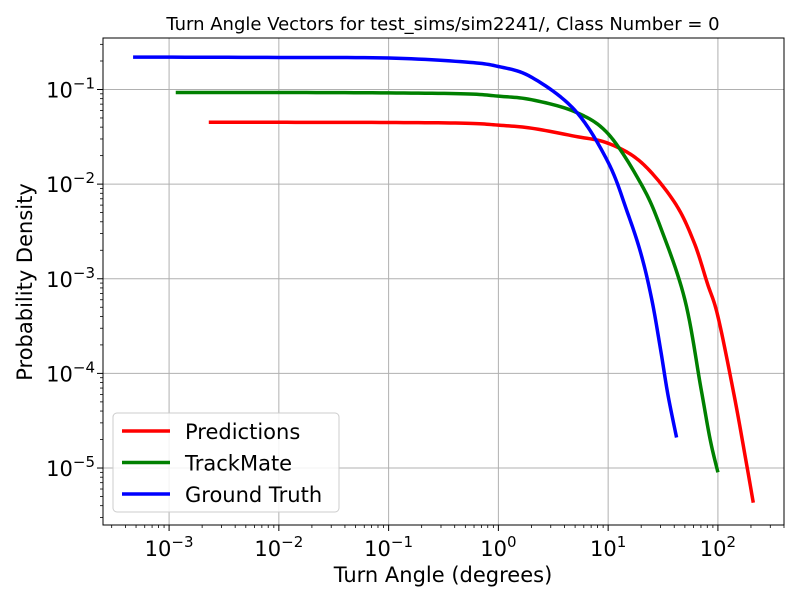 This screenshot has width=800, height=600. What do you see at coordinates (512, 542) in the screenshot?
I see `x-tick-exponent: 0` at bounding box center [512, 542].